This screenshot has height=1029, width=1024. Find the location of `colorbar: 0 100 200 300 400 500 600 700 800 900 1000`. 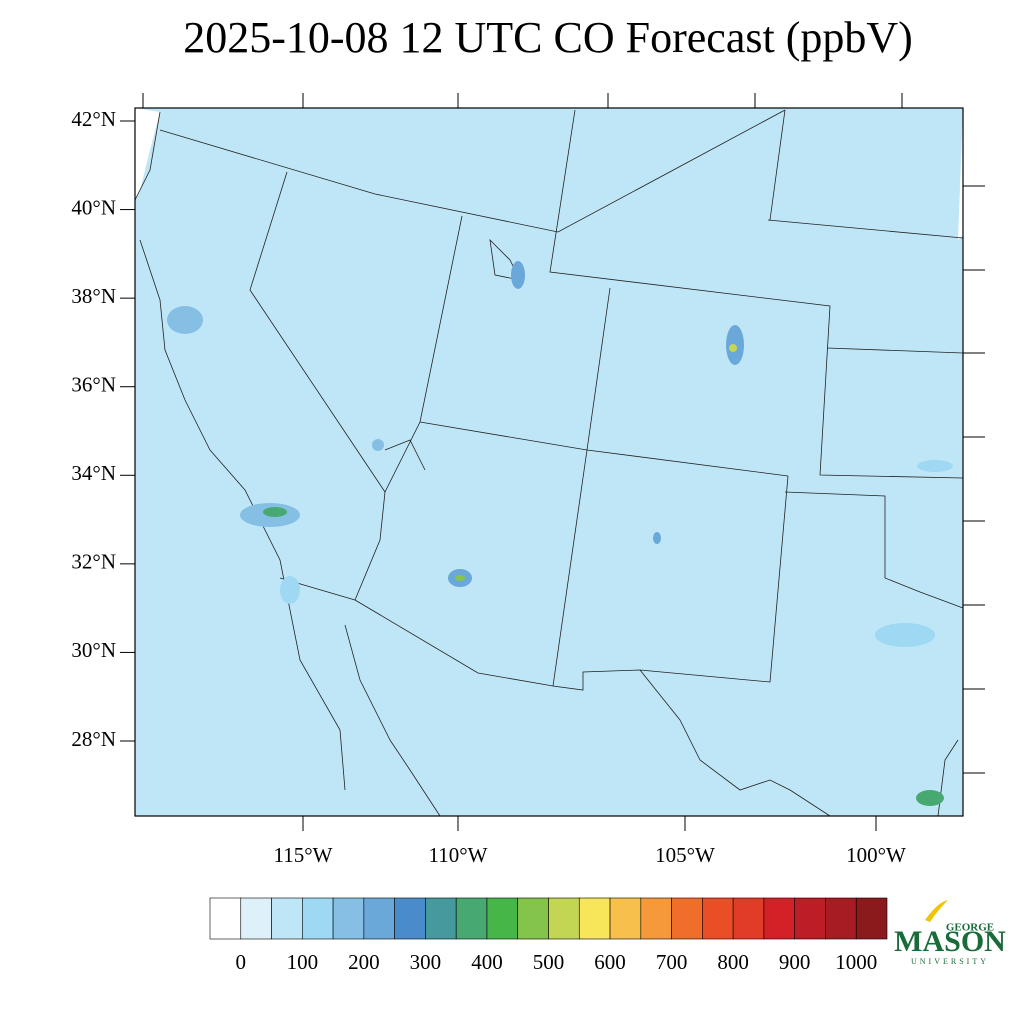

colorbar: 0 100 200 300 400 500 600 700 800 900 1000 is located at coordinates (548, 935).